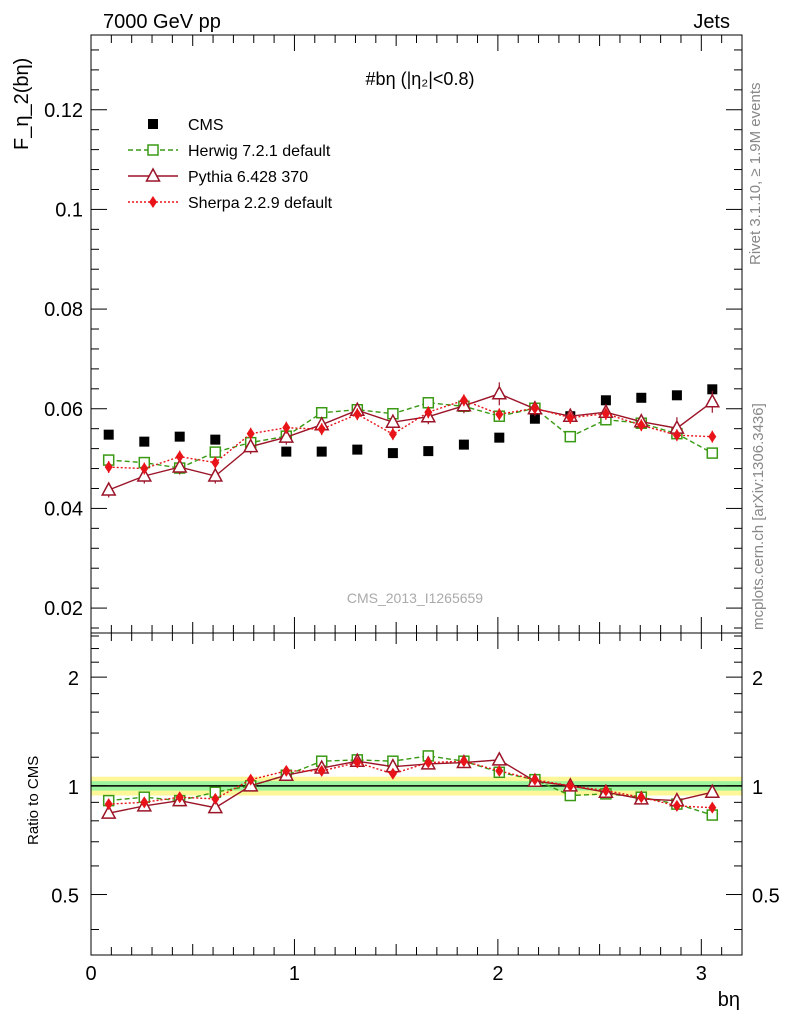  I want to click on x-tick-label: 1, so click(294, 974).